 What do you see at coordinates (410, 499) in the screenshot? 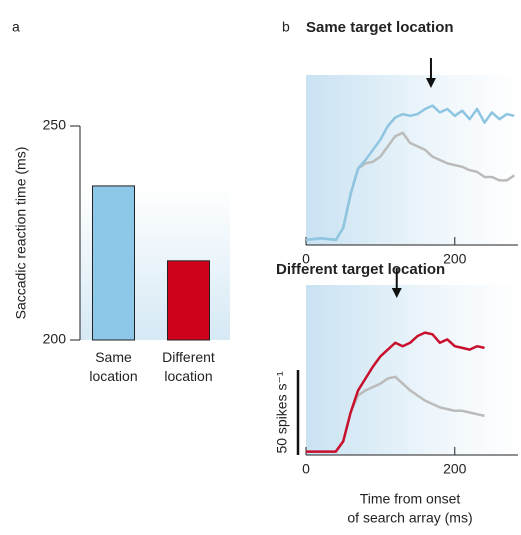
I see `x-axis-label: Time from onset` at bounding box center [410, 499].